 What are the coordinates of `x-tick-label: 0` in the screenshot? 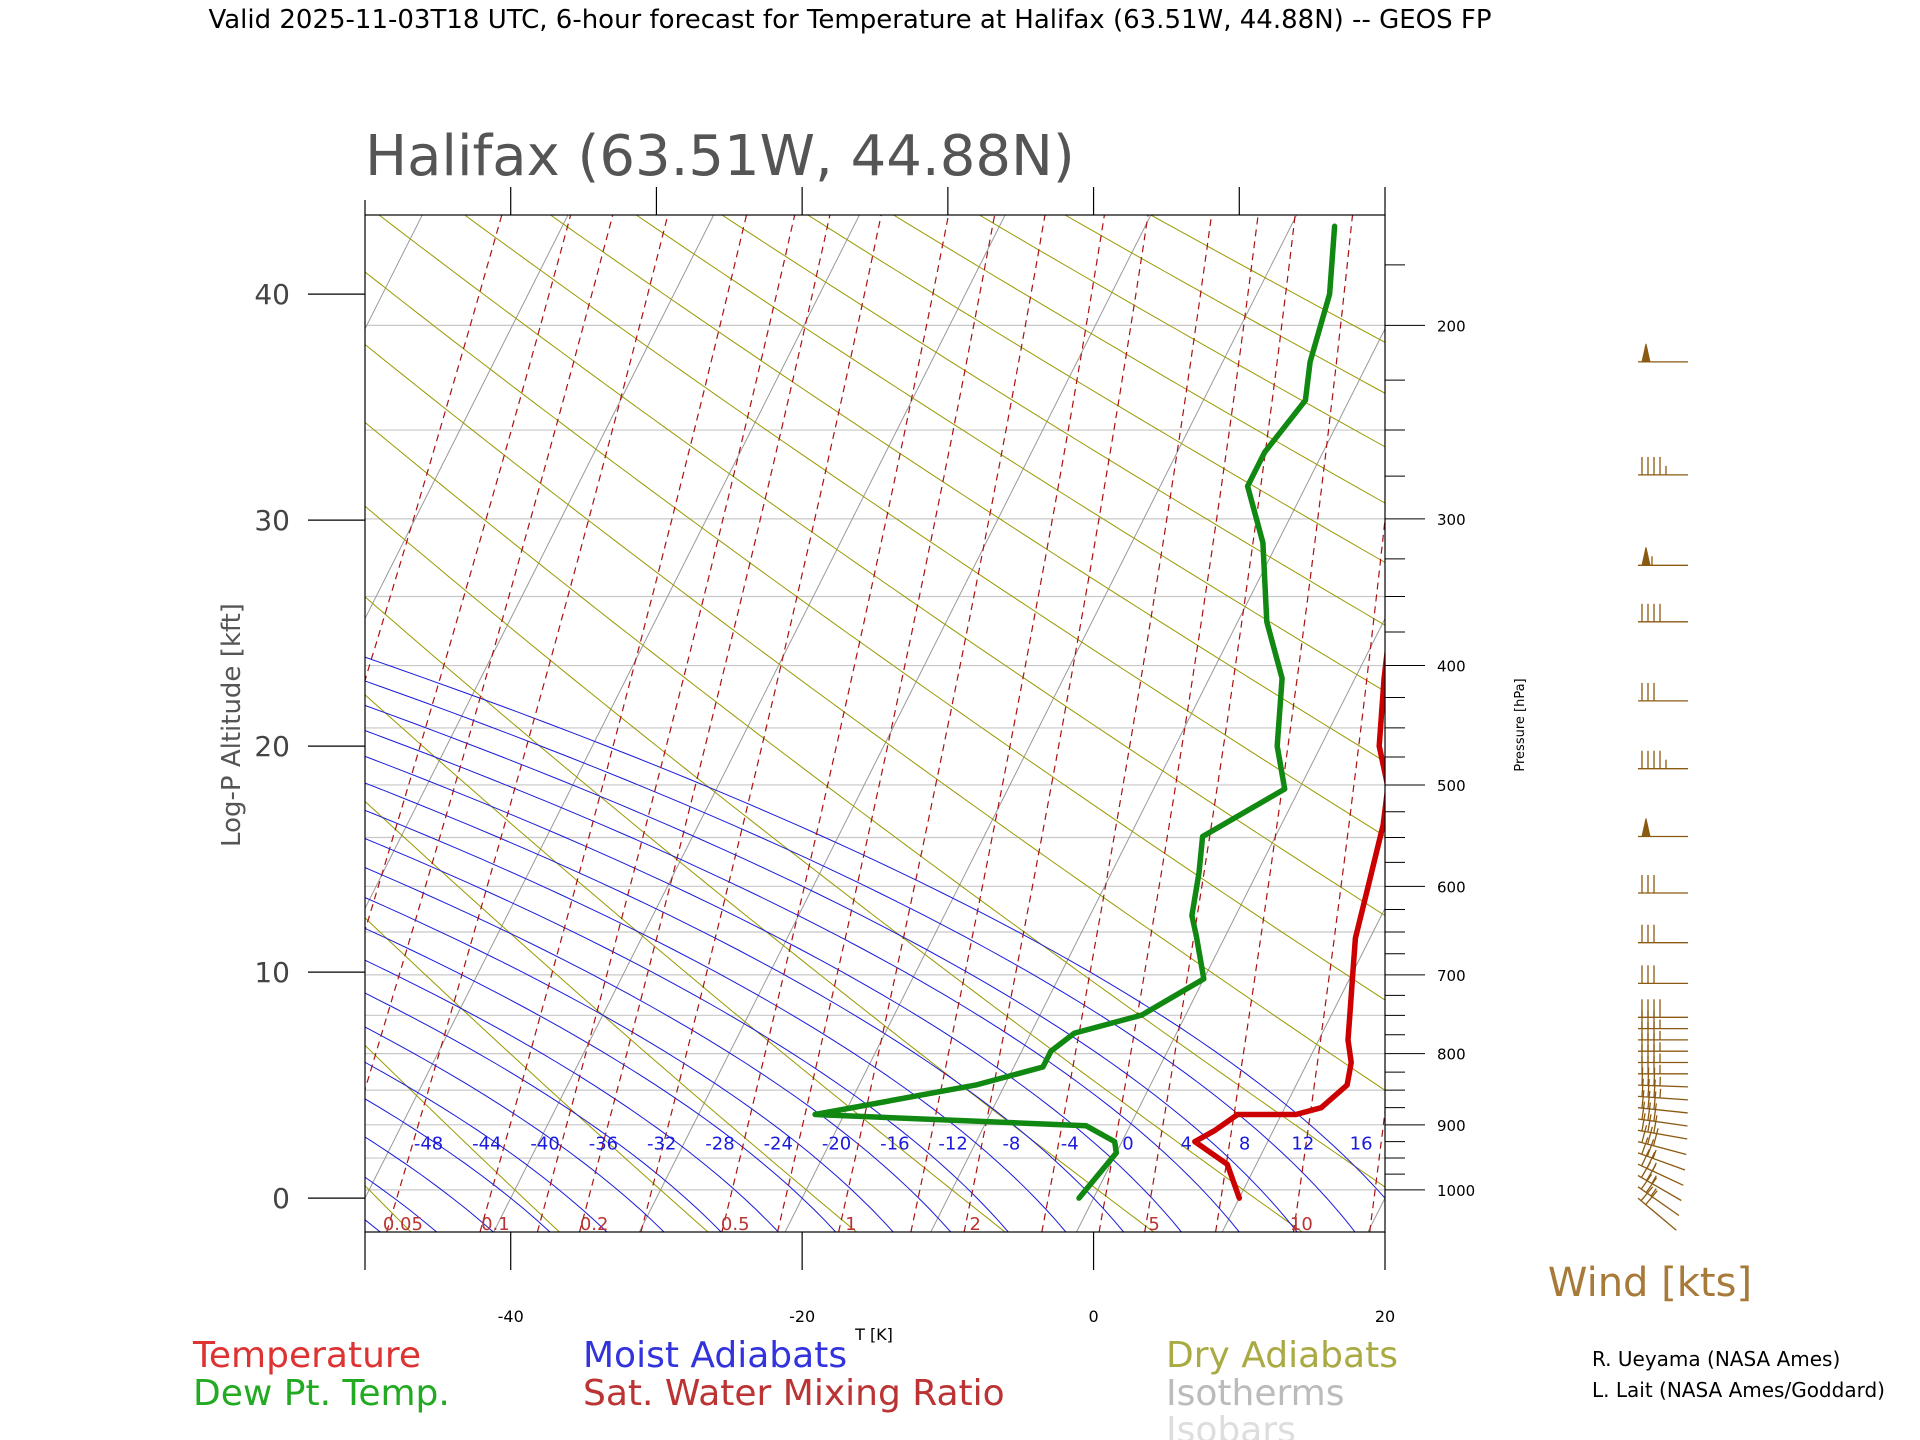 It's located at (1093, 1316).